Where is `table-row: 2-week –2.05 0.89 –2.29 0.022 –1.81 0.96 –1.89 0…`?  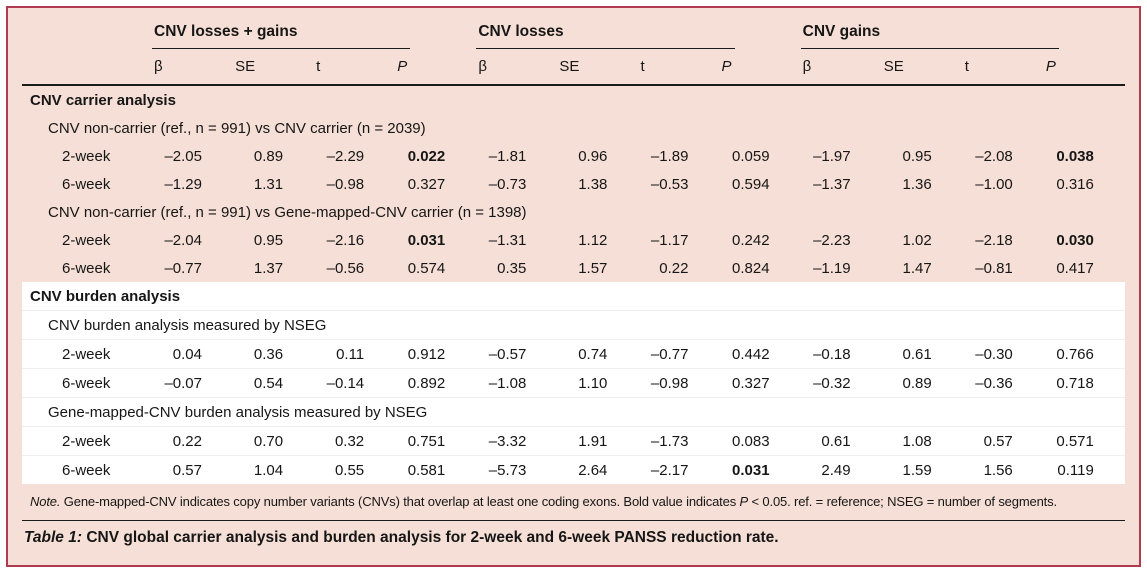
table-row: 2-week –2.05 0.89 –2.29 0.022 –1.81 0.96 –1.89 0… is located at coordinates (573, 156).